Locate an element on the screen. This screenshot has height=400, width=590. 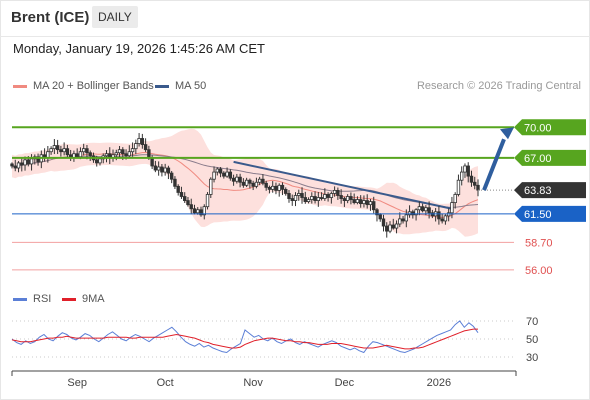
legend-item-bollinger: MA 20 + Bollinger Bands is located at coordinates (83, 86).